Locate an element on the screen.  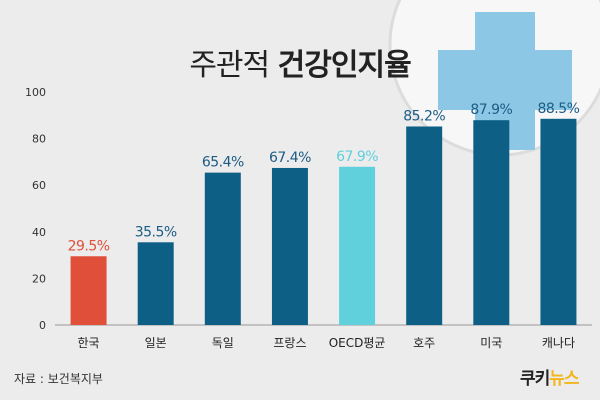
data-label: 88.5% is located at coordinates (558, 109).